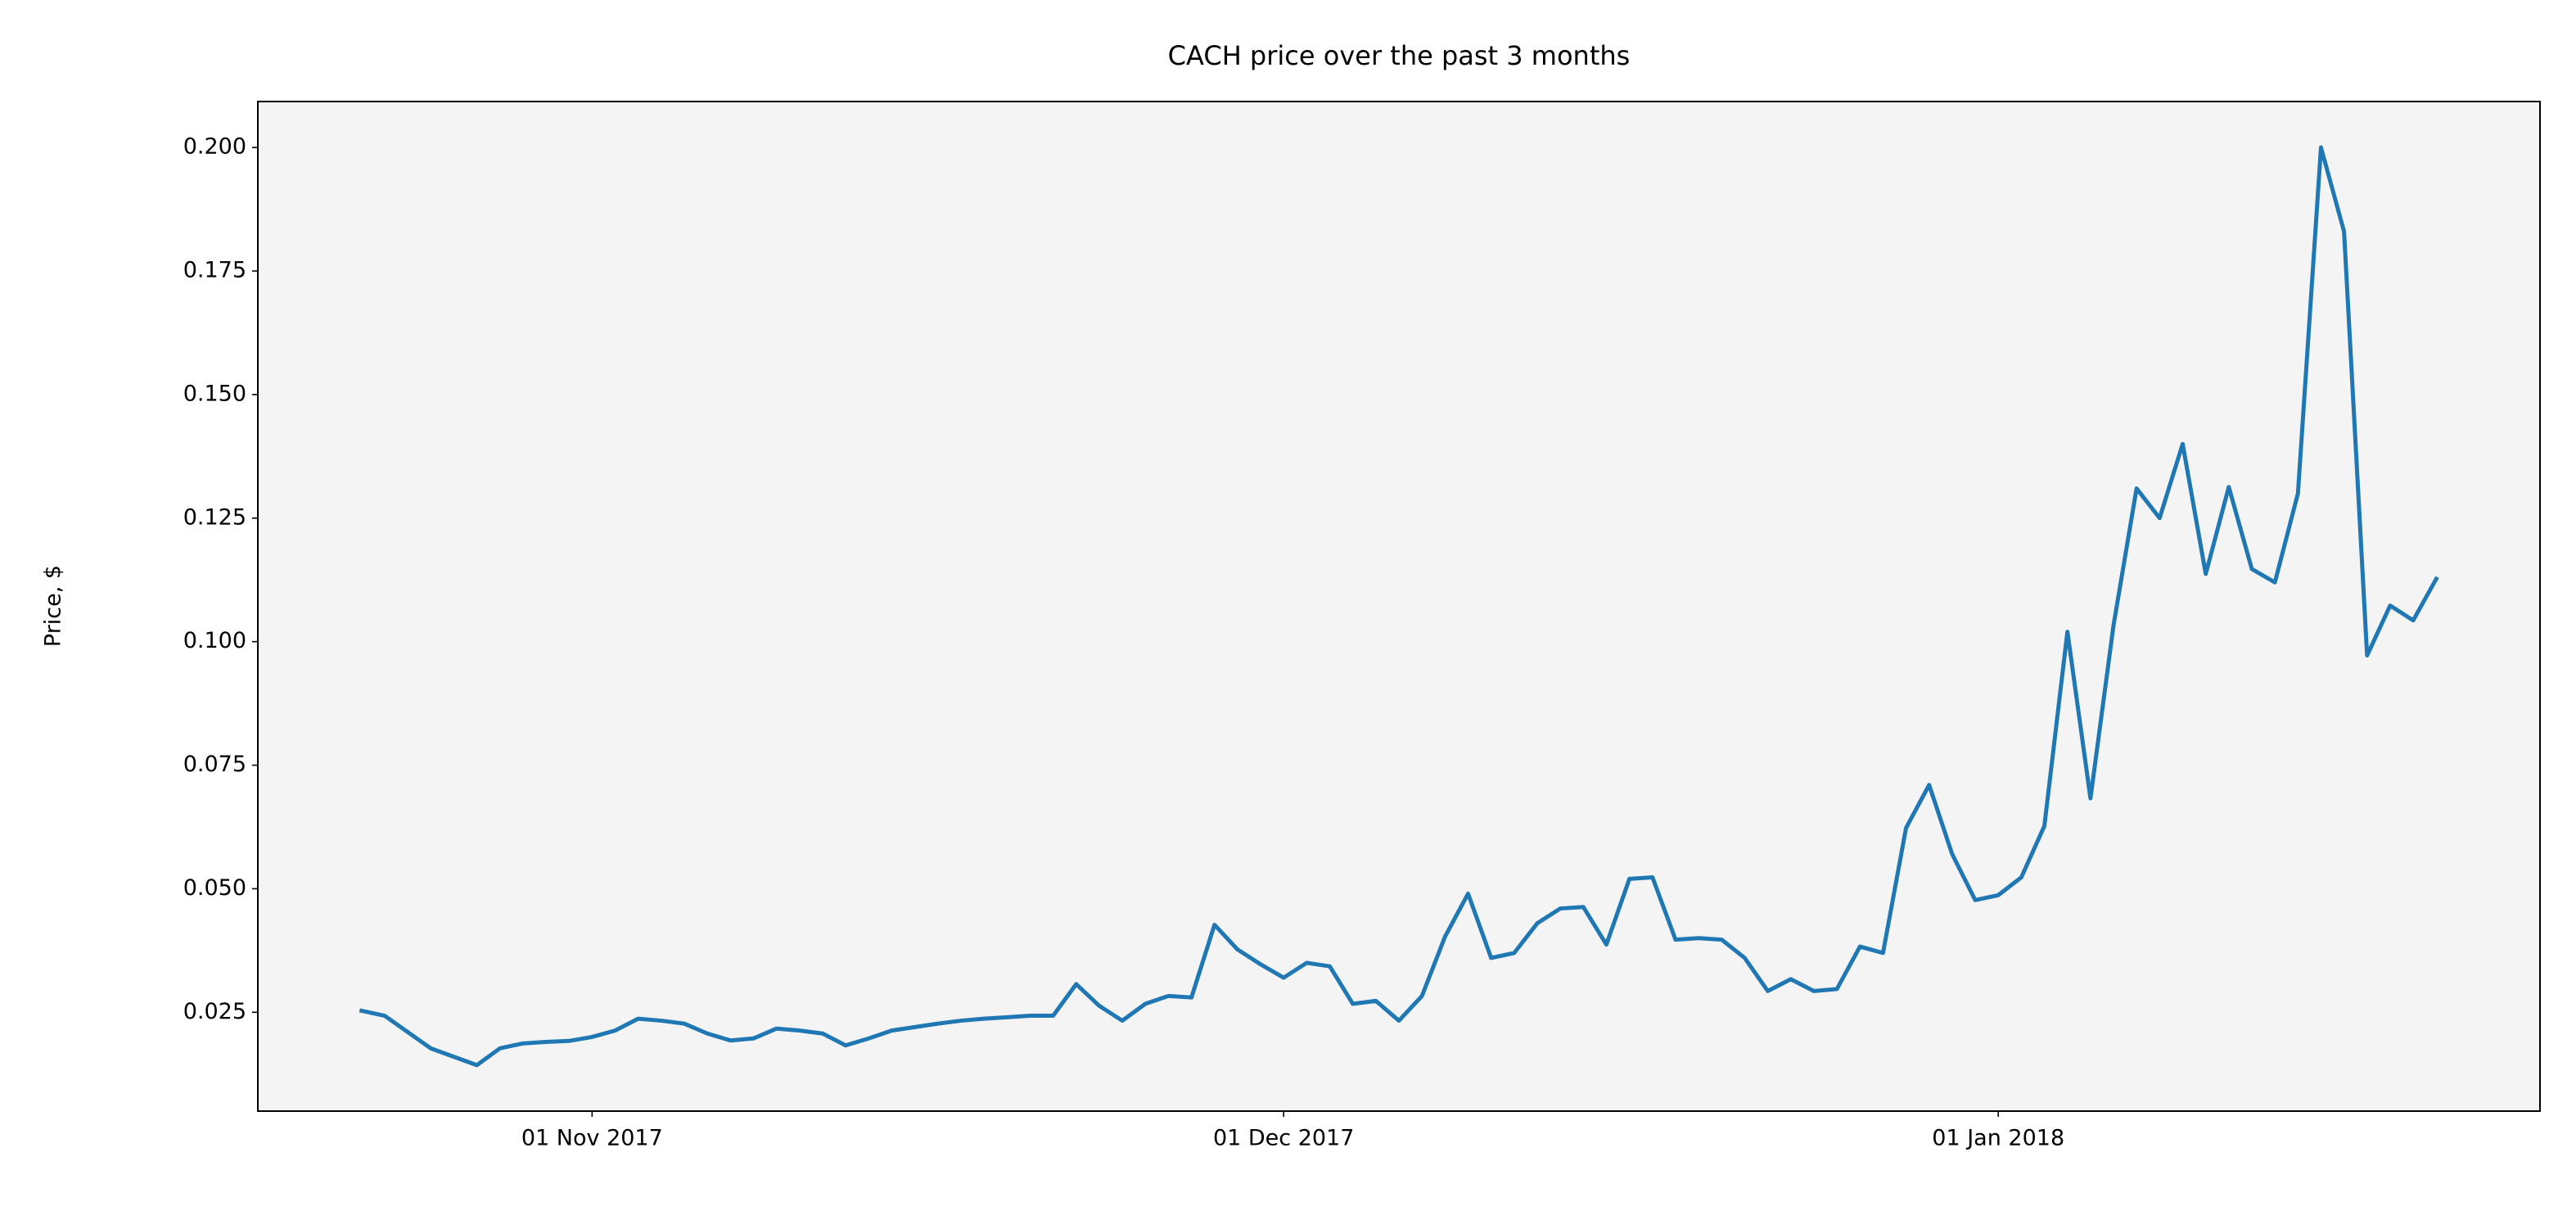  What do you see at coordinates (214, 393) in the screenshot?
I see `y-tick-label: 0.150` at bounding box center [214, 393].